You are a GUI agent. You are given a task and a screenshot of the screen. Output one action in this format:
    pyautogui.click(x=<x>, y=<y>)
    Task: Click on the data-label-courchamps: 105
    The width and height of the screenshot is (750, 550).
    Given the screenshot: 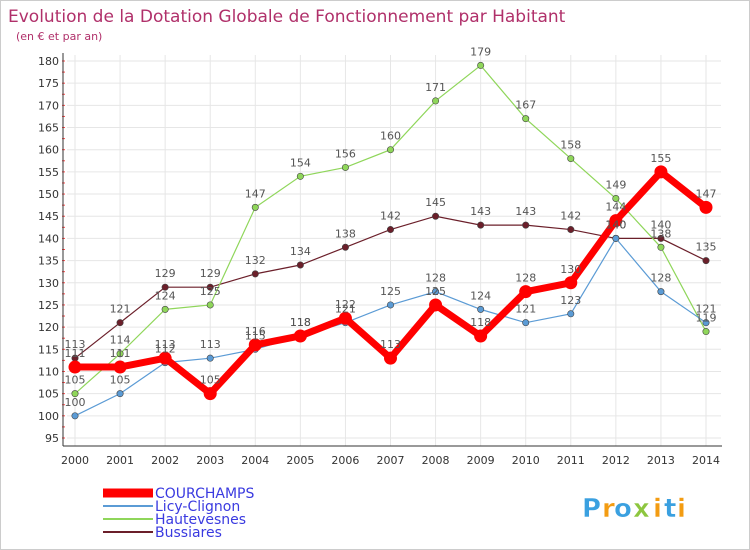 What is the action you would take?
    pyautogui.click(x=210, y=380)
    